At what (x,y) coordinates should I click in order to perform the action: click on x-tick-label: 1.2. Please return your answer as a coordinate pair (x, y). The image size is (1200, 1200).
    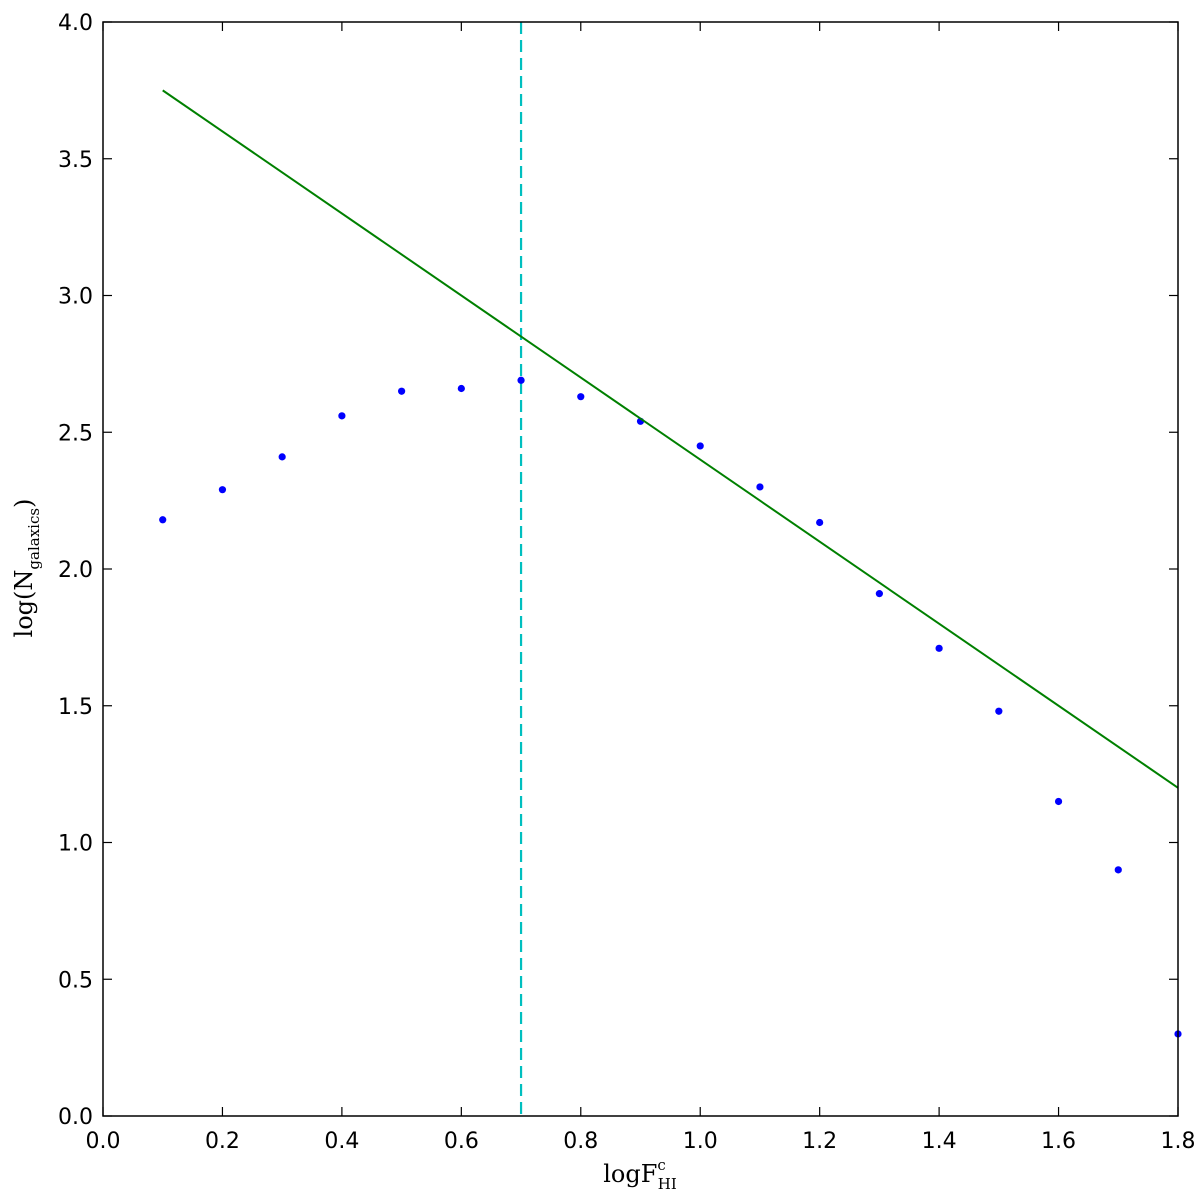
    Looking at the image, I should click on (819, 1141).